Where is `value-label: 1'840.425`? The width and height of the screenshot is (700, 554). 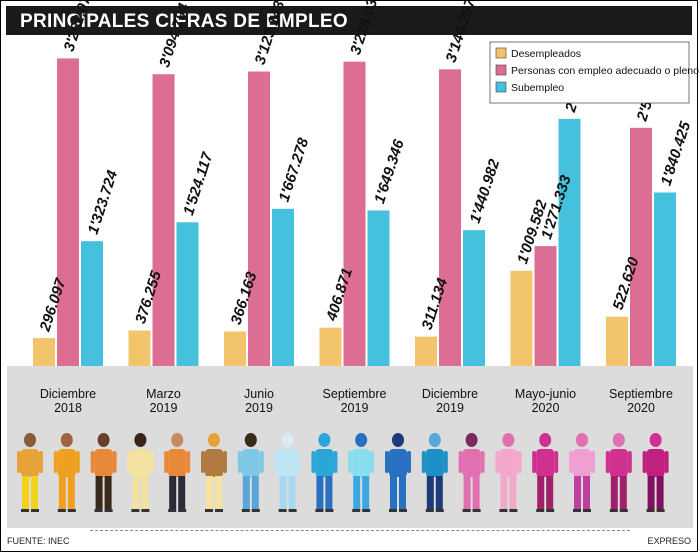
value-label: 1'840.425 is located at coordinates (676, 153).